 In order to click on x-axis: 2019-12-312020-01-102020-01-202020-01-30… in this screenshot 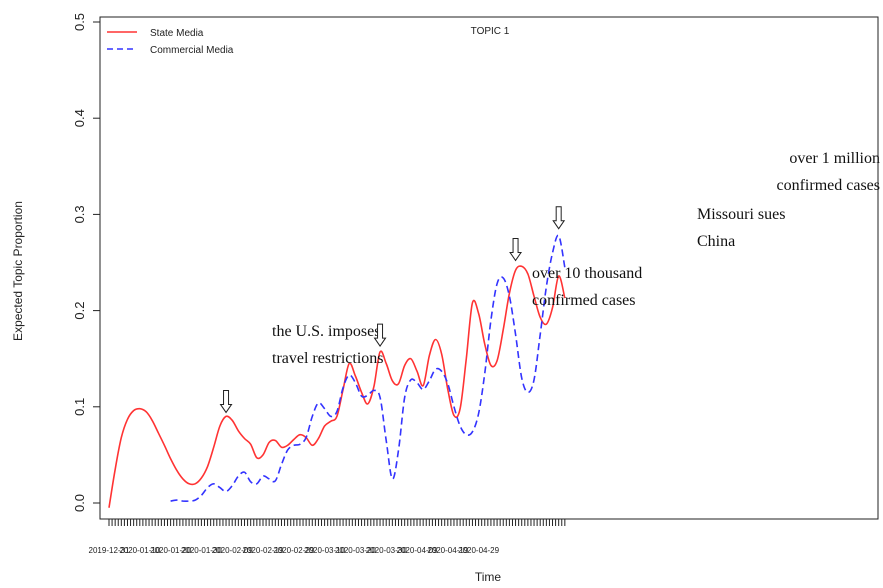, I will do `click(327, 537)`.